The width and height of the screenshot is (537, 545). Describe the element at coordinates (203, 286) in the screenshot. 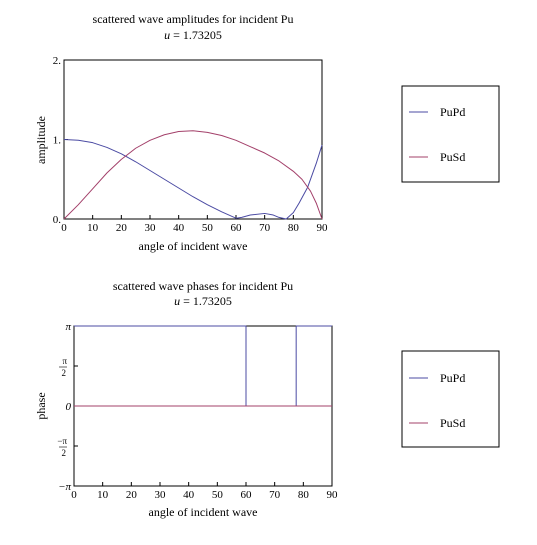

I see `phase-chart-title: scattered wave phases for incident Pu` at that location.